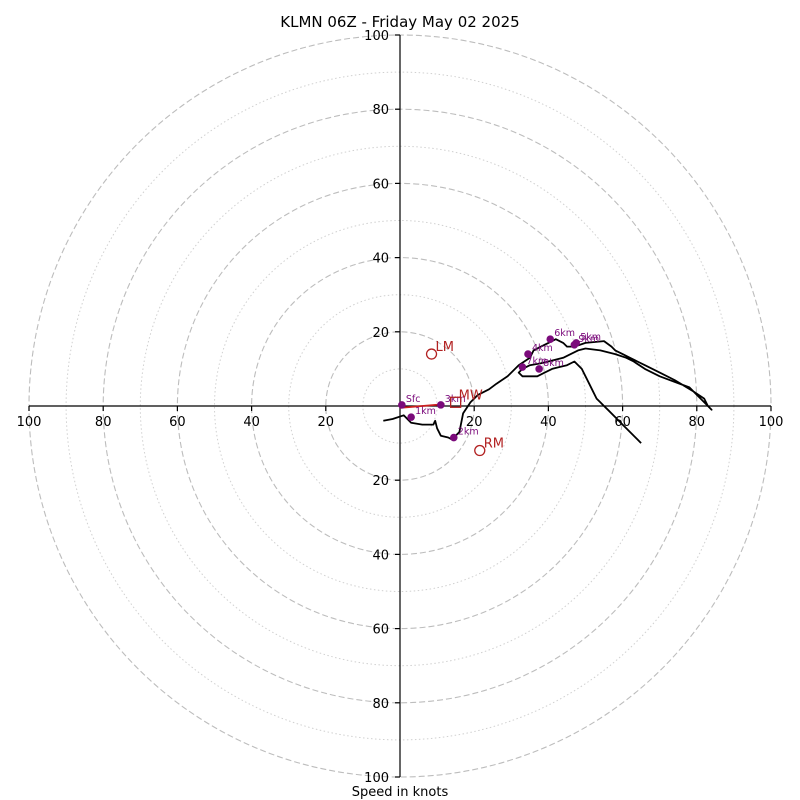 This screenshot has width=800, height=800. I want to click on height-marker-label: 9km, so click(588, 339).